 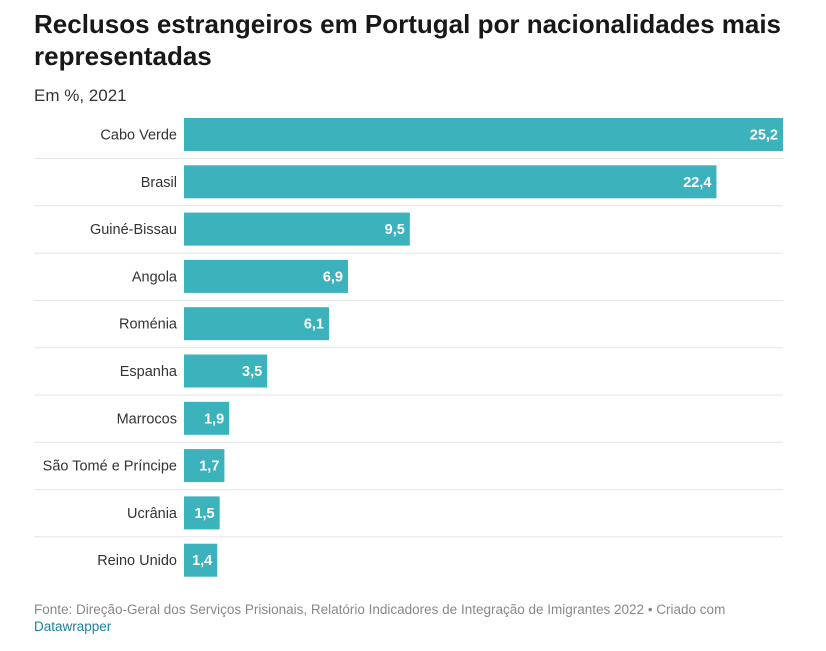 What do you see at coordinates (138, 136) in the screenshot?
I see `category-label: Cabo Verde` at bounding box center [138, 136].